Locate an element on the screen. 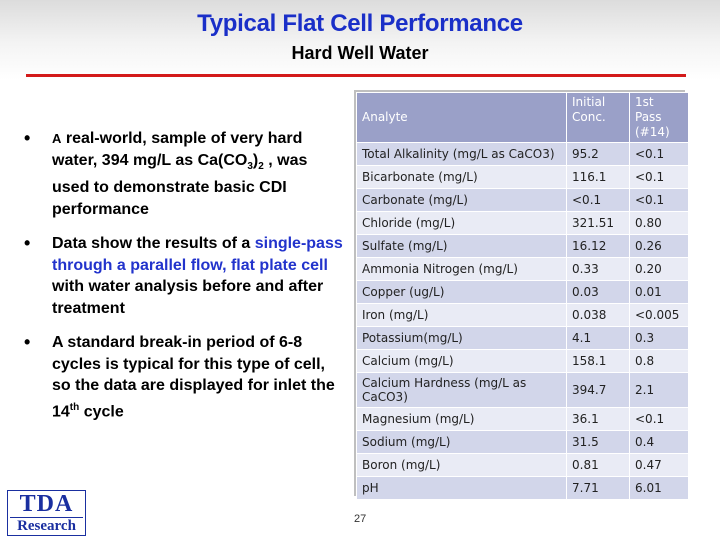 This screenshot has width=720, height=540. table-row: Boron (mg/L) 0.81 0.47 is located at coordinates (522, 465).